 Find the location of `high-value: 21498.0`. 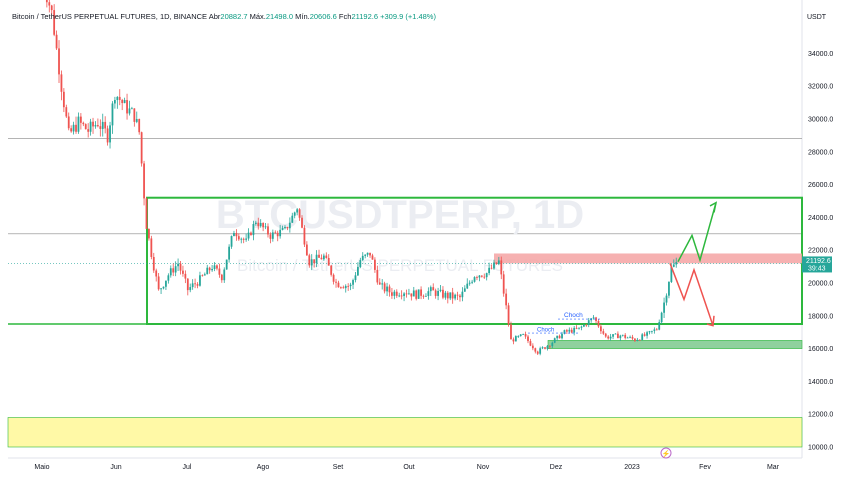

high-value: 21498.0 is located at coordinates (279, 16).